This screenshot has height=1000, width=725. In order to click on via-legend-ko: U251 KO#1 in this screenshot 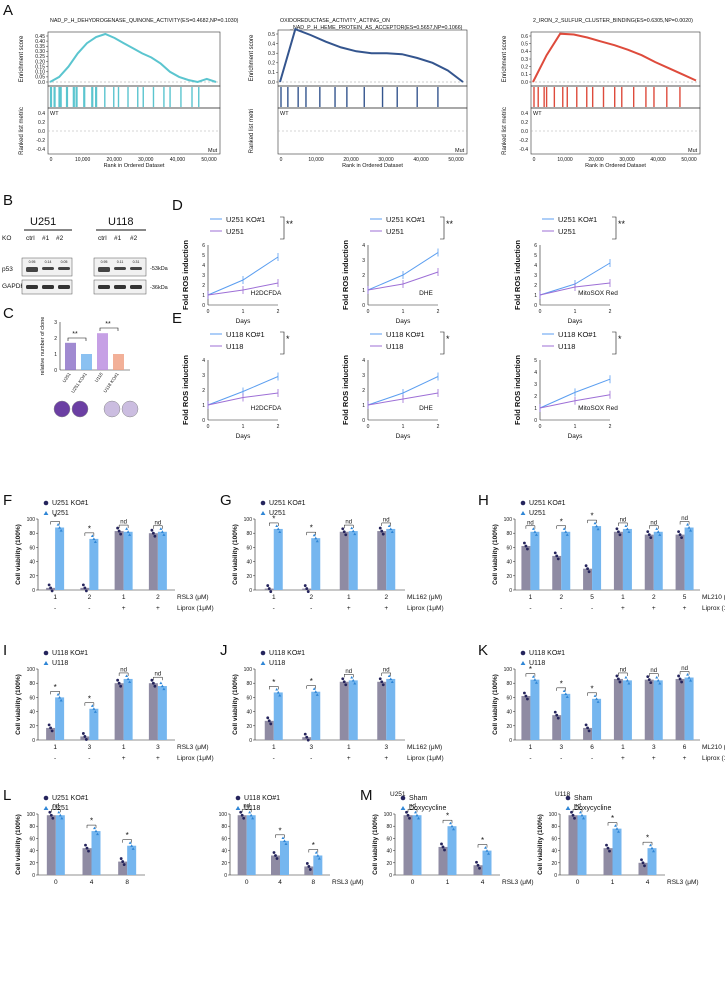, I will do `click(70, 503)`.